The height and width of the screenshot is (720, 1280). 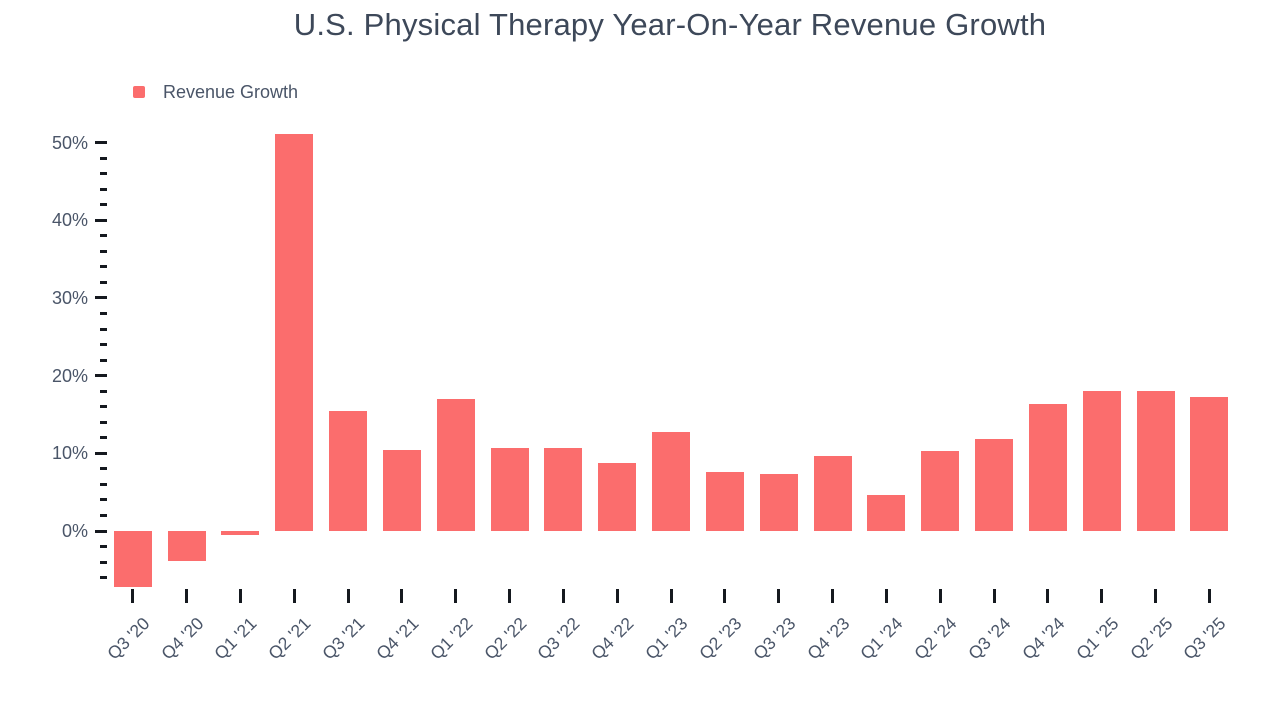 I want to click on y-axis-tick-label: 10%, so click(x=69, y=453).